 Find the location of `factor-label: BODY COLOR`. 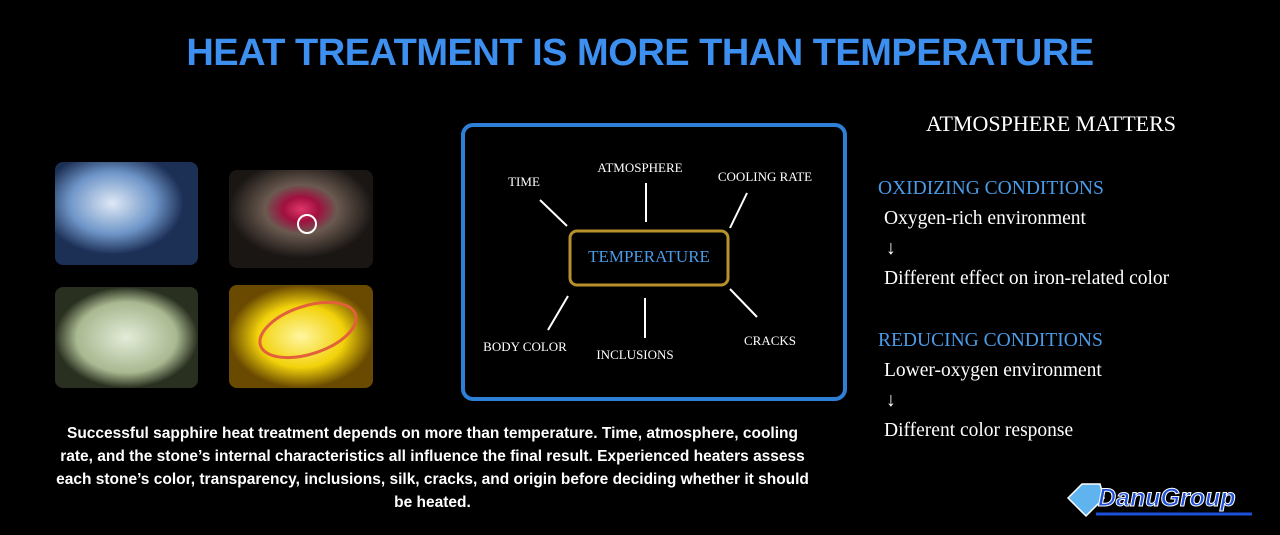

factor-label: BODY COLOR is located at coordinates (525, 346).